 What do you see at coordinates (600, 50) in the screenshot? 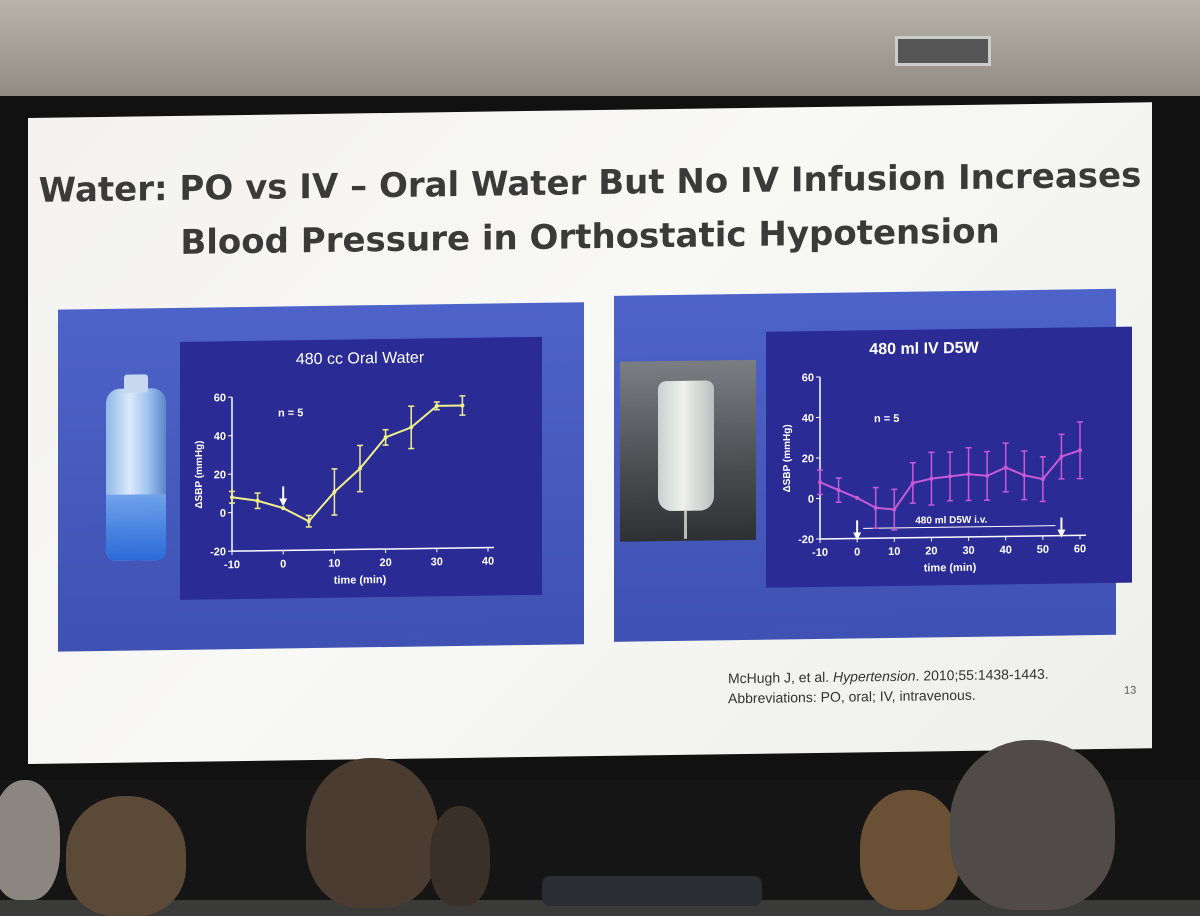
I see `ceiling` at bounding box center [600, 50].